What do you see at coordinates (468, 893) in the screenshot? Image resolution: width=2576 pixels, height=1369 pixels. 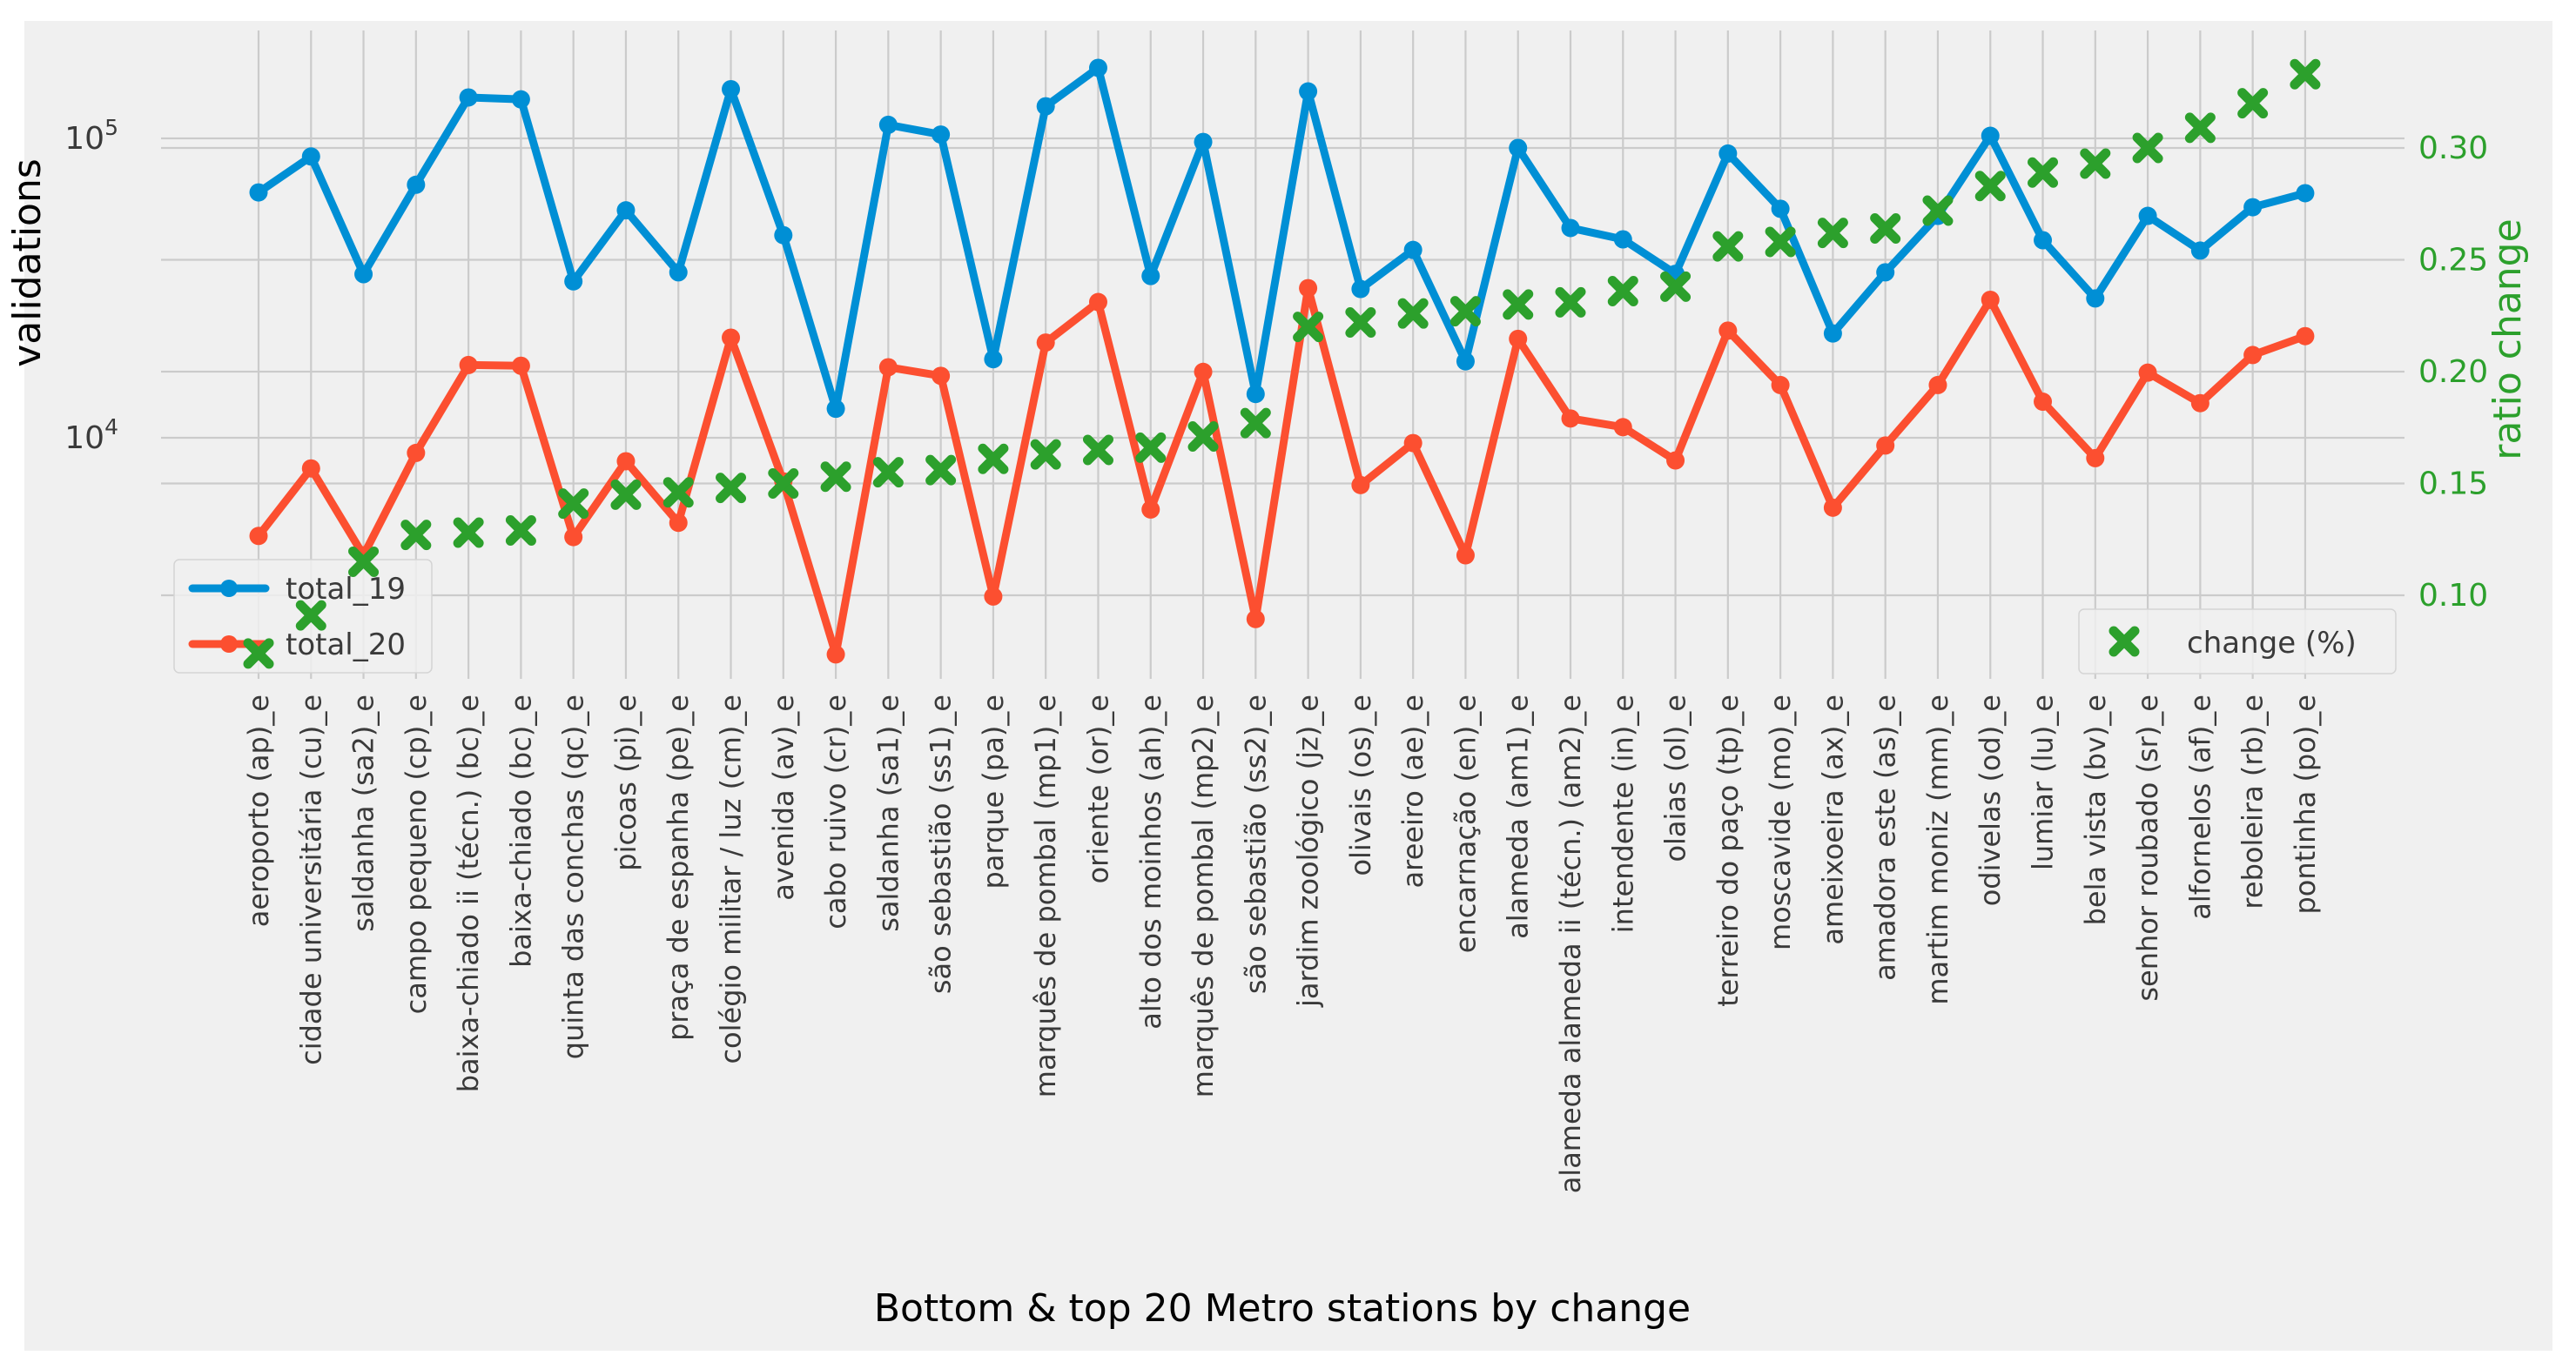 I see `x-tick-label: baixa-chiado ii (técn.) (bc)_e` at bounding box center [468, 893].